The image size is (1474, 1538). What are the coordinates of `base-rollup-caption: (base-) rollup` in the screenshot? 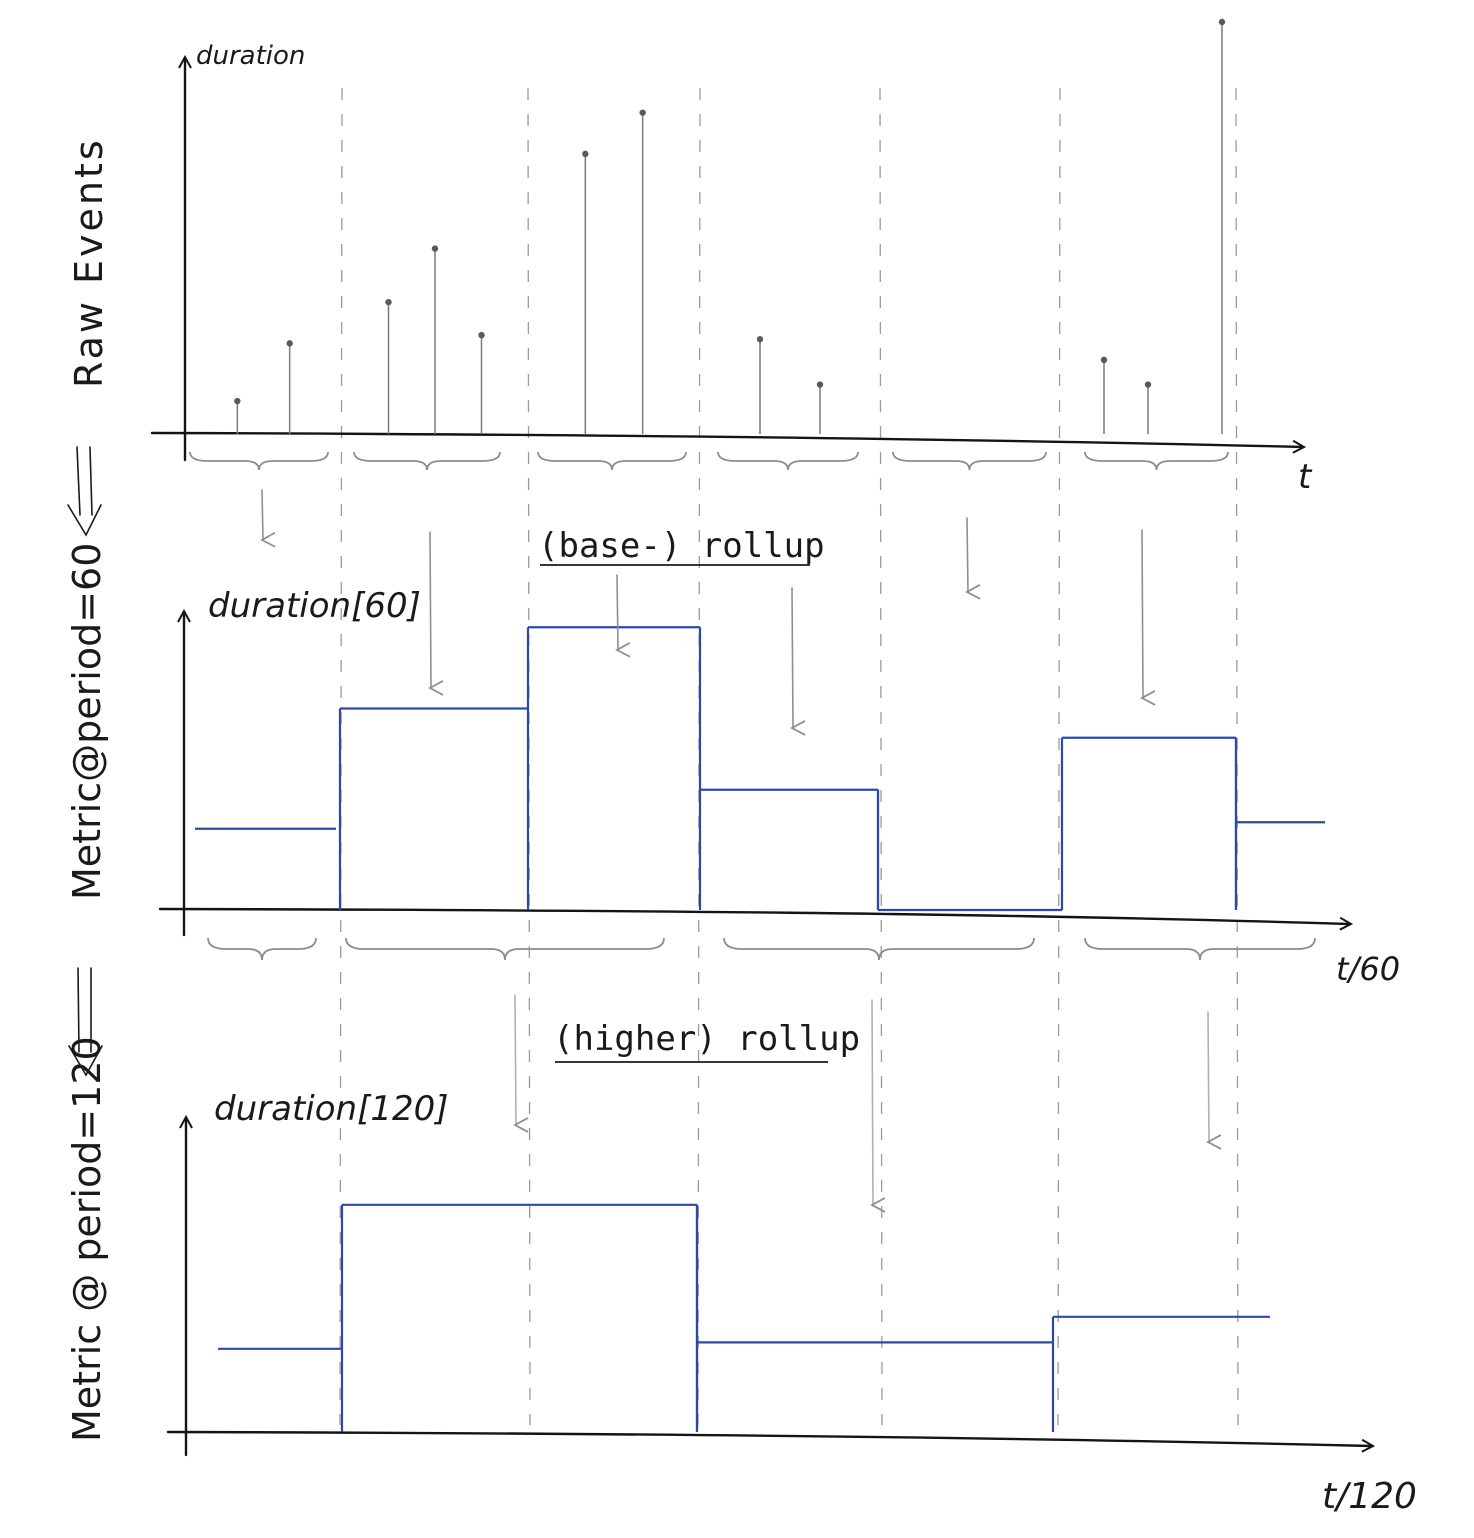 It's located at (681, 546).